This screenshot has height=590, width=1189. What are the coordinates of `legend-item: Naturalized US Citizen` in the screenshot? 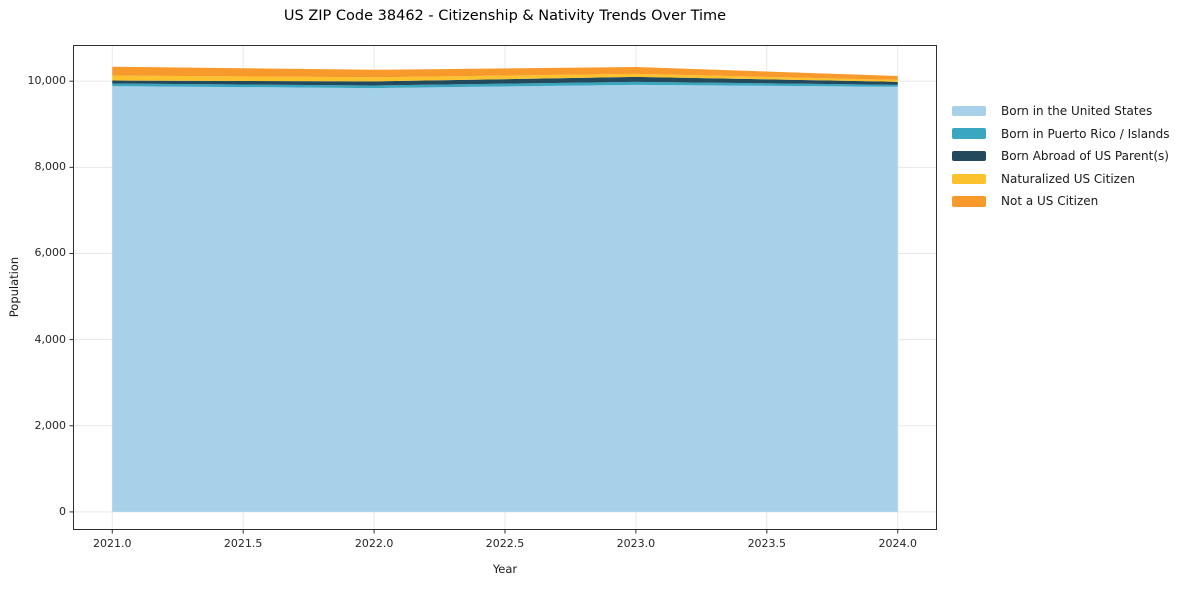 It's located at (1061, 179).